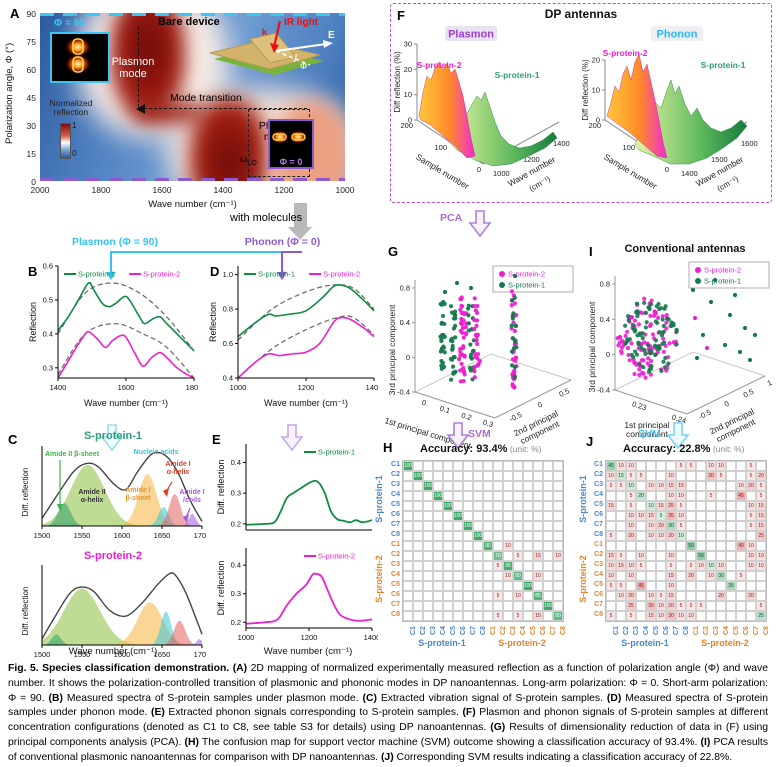 The width and height of the screenshot is (776, 767). What do you see at coordinates (439, 65) in the screenshot?
I see `s-protein-2-label: S-protein-2` at bounding box center [439, 65].